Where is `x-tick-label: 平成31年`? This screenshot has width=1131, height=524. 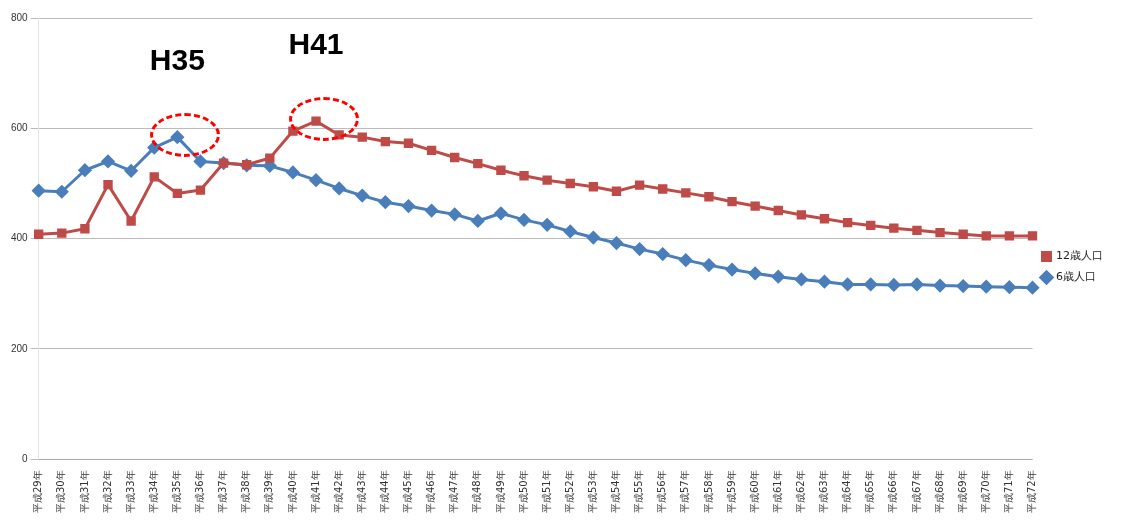 x-tick-label: 平成31年 is located at coordinates (84, 492).